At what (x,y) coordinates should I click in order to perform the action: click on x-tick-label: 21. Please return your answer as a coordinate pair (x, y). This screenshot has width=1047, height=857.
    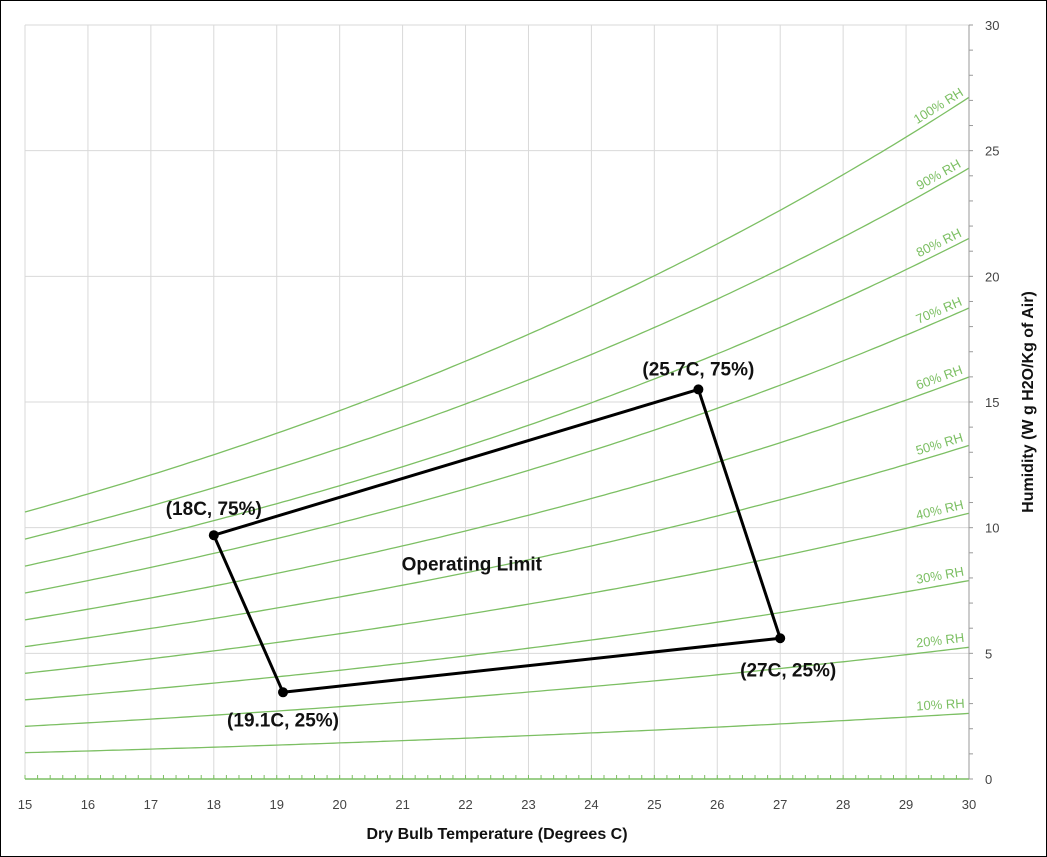
    Looking at the image, I should click on (402, 804).